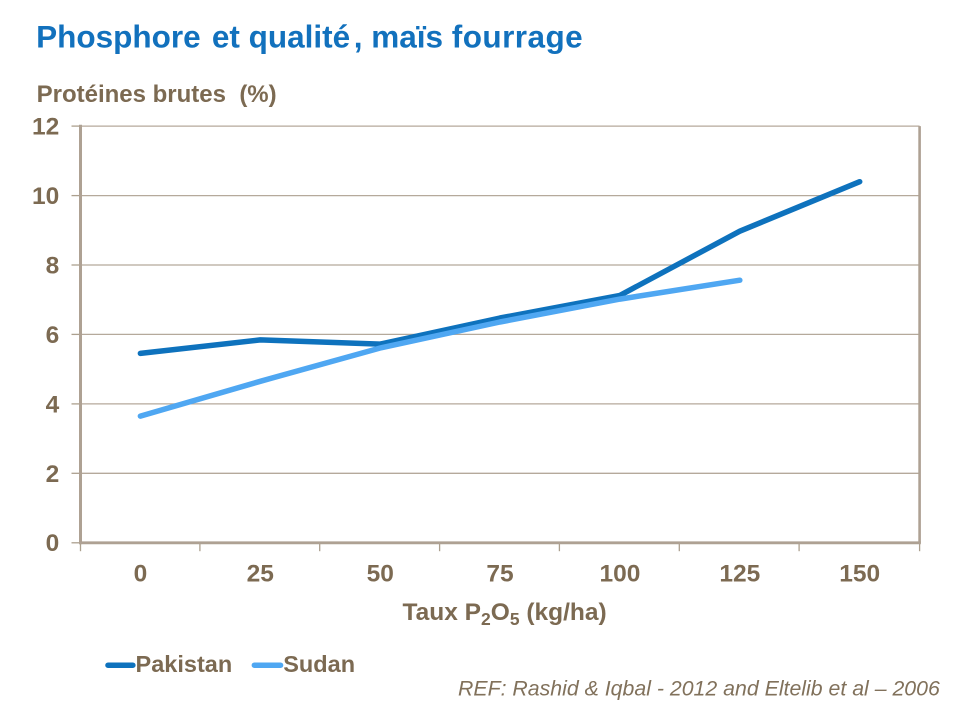 Image resolution: width=960 pixels, height=725 pixels. Describe the element at coordinates (45, 196) in the screenshot. I see `svg-text: 10` at that location.